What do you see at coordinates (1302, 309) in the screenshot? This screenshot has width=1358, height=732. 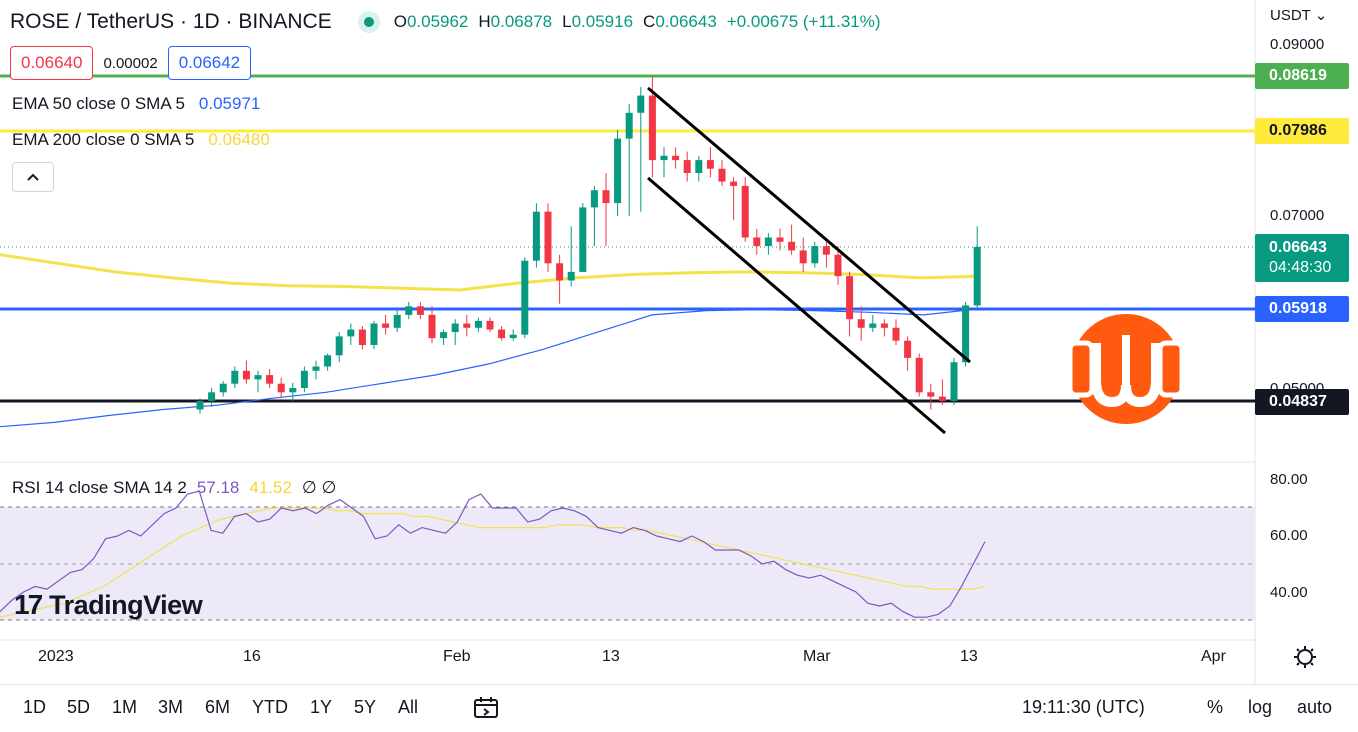 I see `price-tag-blue: 0.05918` at bounding box center [1302, 309].